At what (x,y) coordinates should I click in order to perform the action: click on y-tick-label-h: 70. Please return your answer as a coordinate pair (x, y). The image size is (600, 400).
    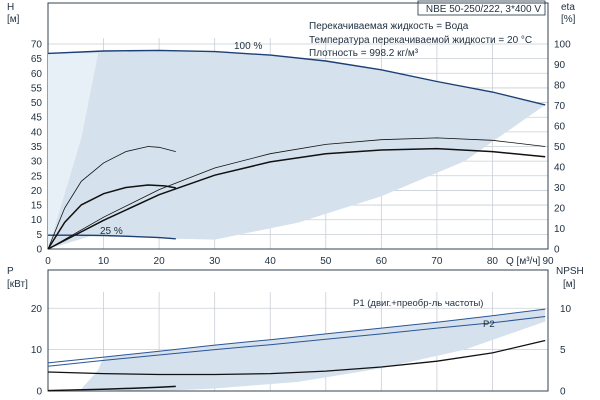
    Looking at the image, I should click on (37, 45).